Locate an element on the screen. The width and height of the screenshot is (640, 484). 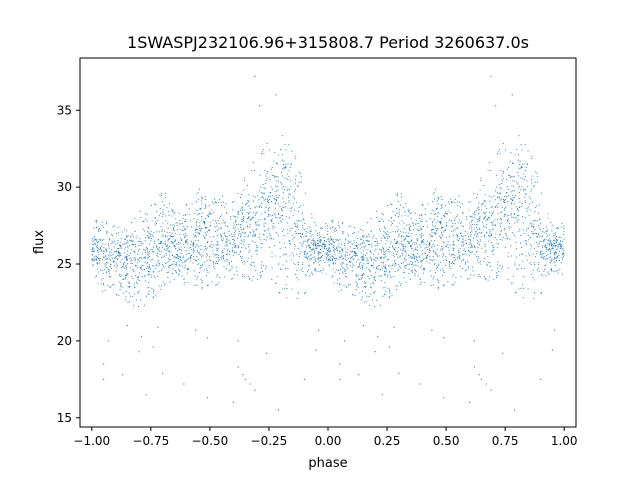
x-tick-label: −0.25 is located at coordinates (269, 441).